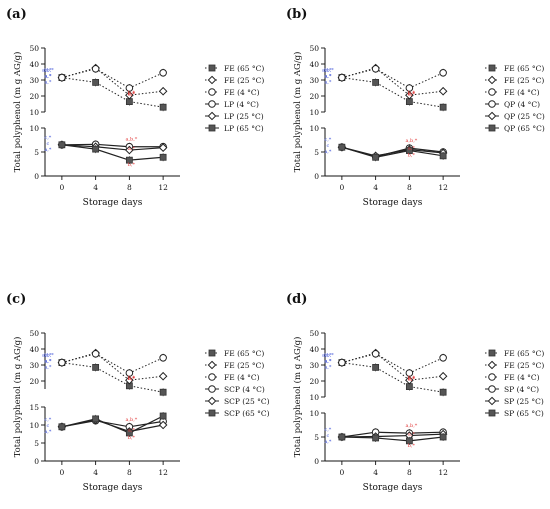 The image size is (550, 509). What do you see at coordinates (411, 426) in the screenshot?
I see `significance-label: a,b,*` at bounding box center [411, 426].